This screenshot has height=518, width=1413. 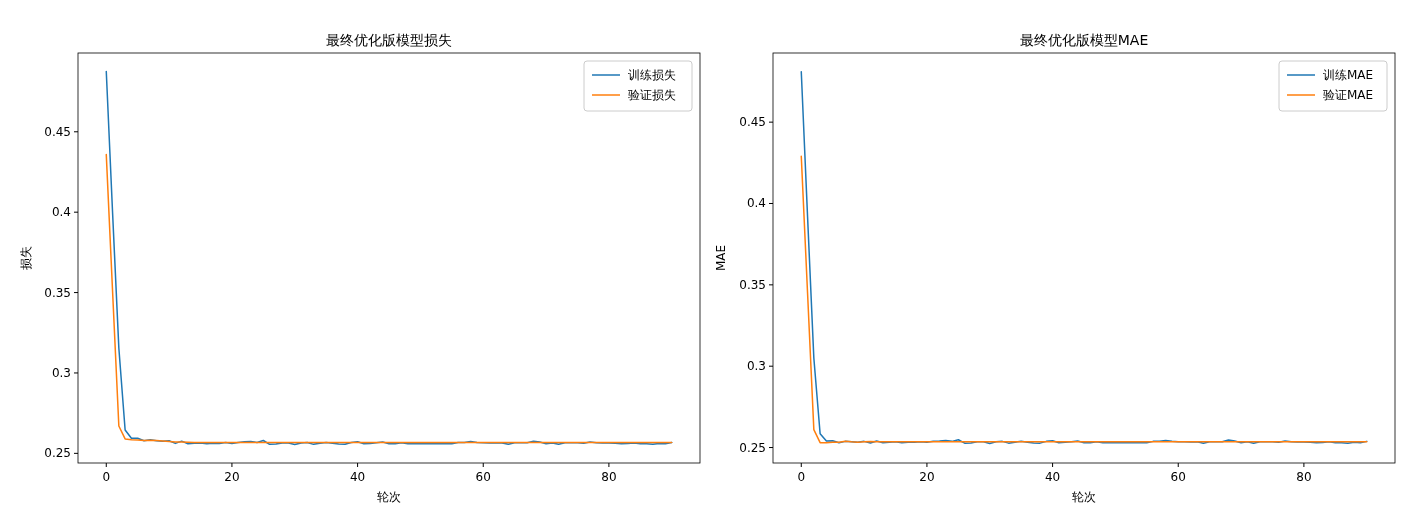 What do you see at coordinates (1084, 40) in the screenshot?
I see `chart-title: 最终优化版模型MAE` at bounding box center [1084, 40].